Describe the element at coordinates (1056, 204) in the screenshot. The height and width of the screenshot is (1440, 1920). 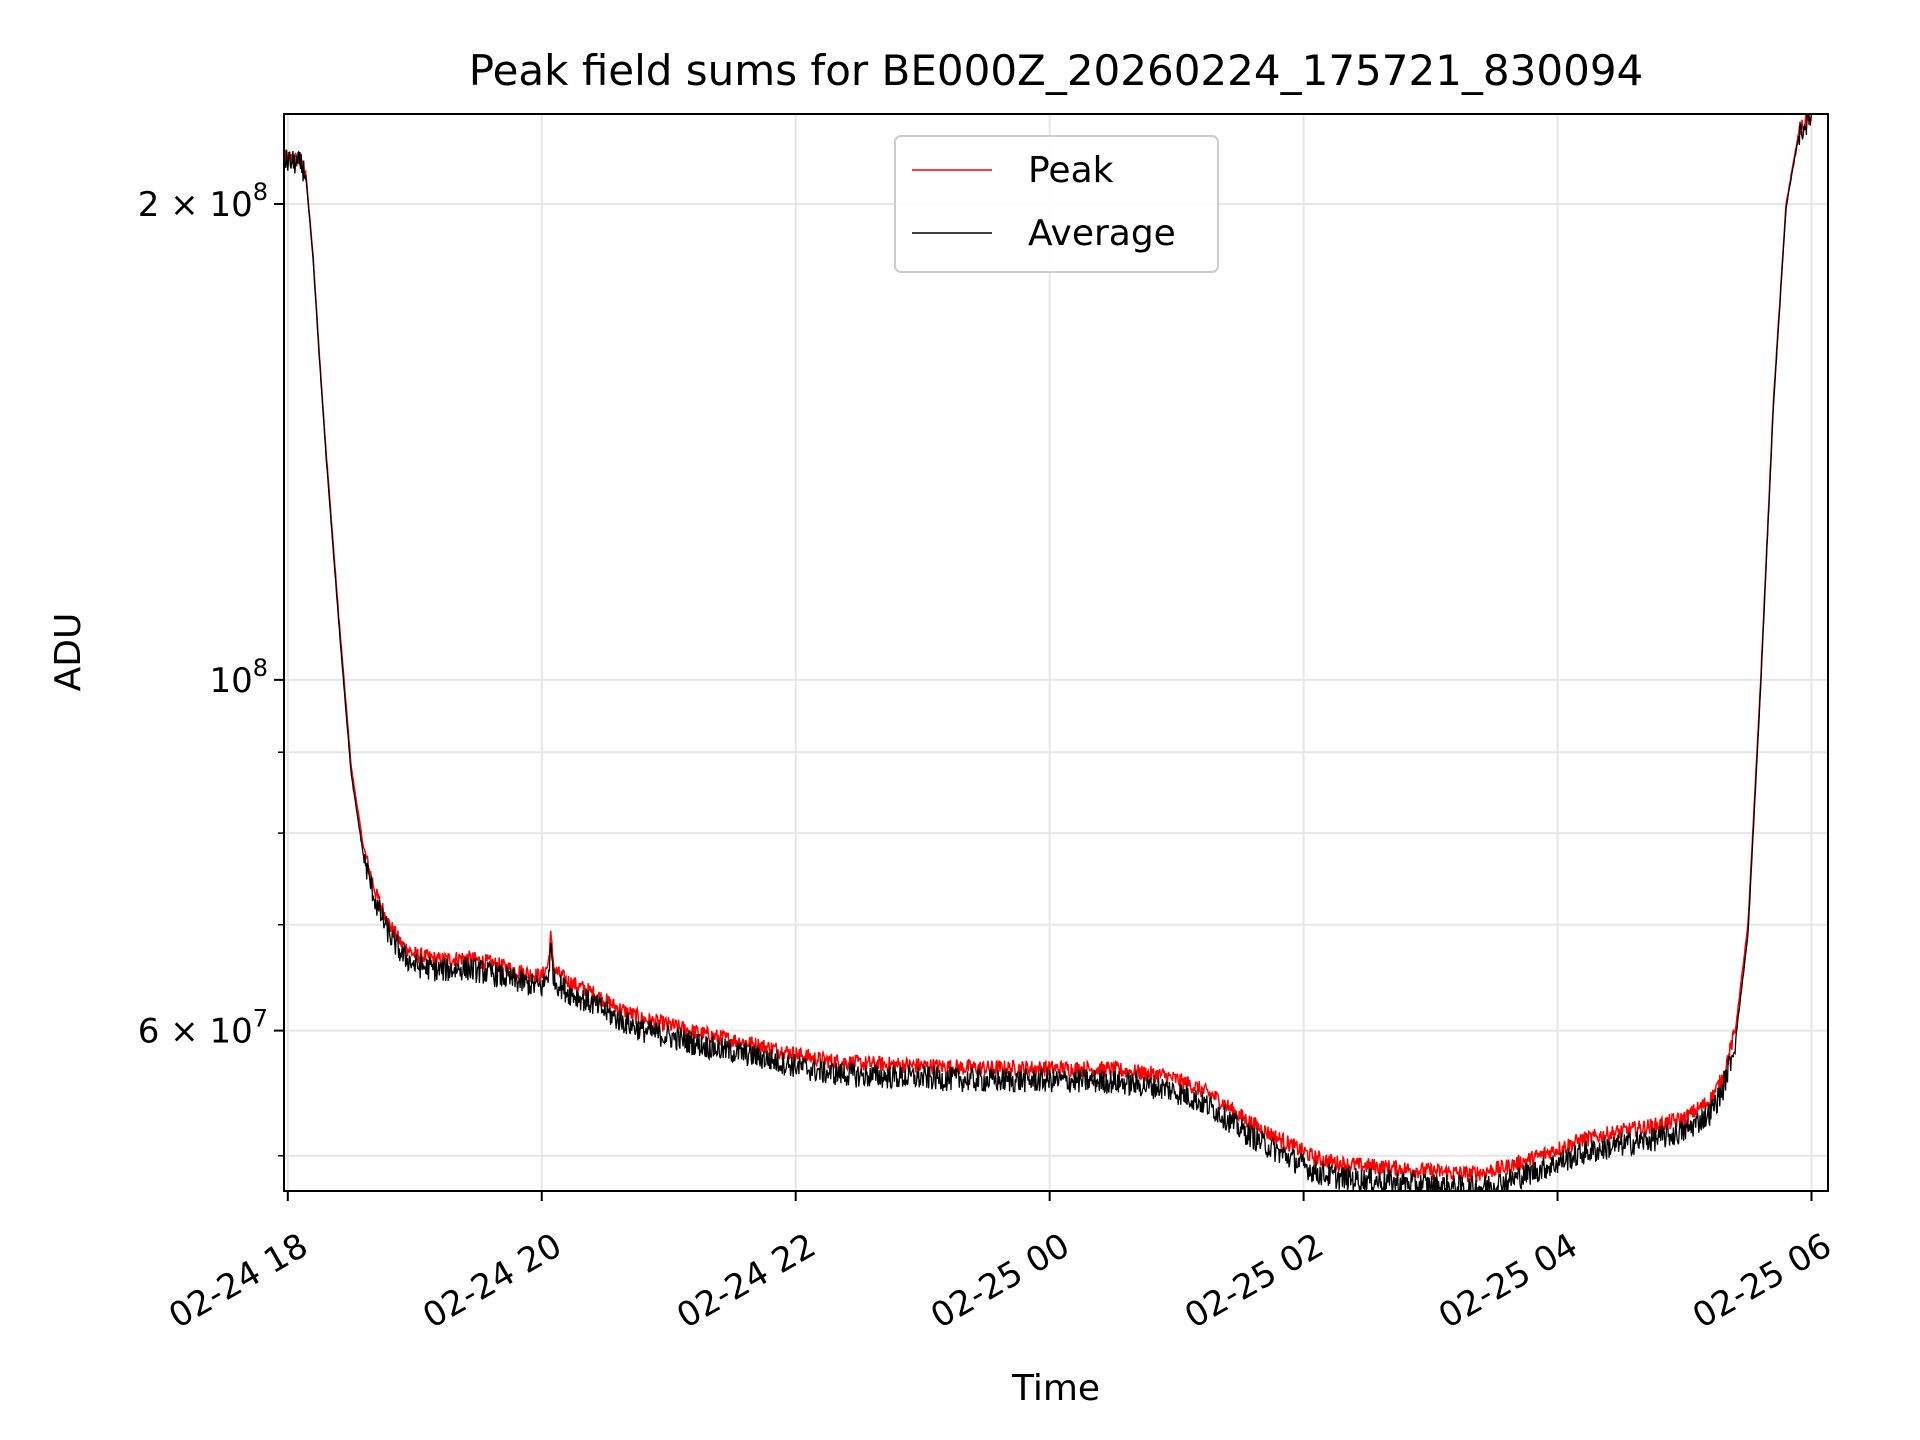
I see `legend: Peak Average` at that location.